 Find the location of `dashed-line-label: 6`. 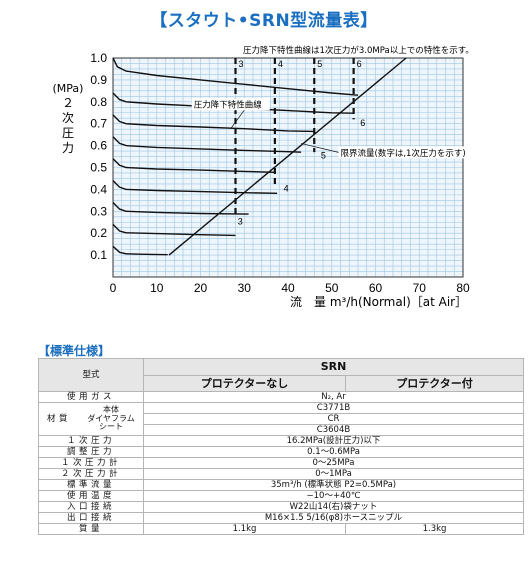

dashed-line-label: 6 is located at coordinates (359, 64).